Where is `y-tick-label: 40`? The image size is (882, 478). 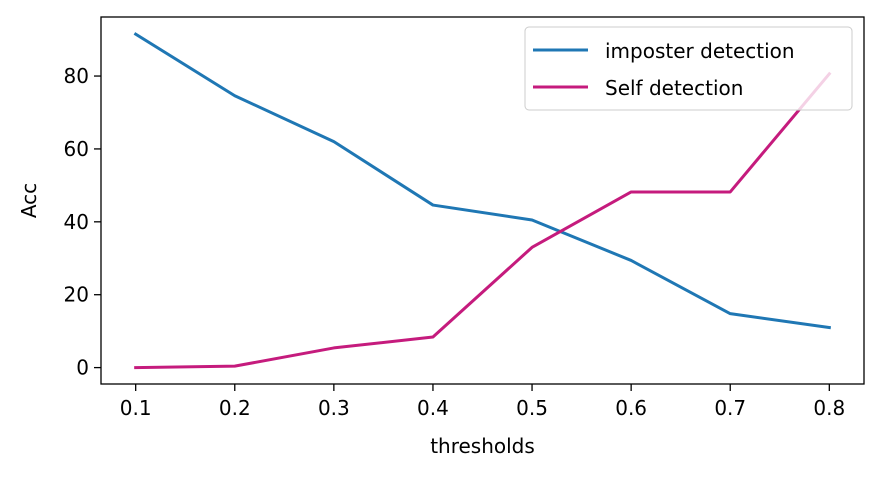 y-tick-label: 40 is located at coordinates (76, 222).